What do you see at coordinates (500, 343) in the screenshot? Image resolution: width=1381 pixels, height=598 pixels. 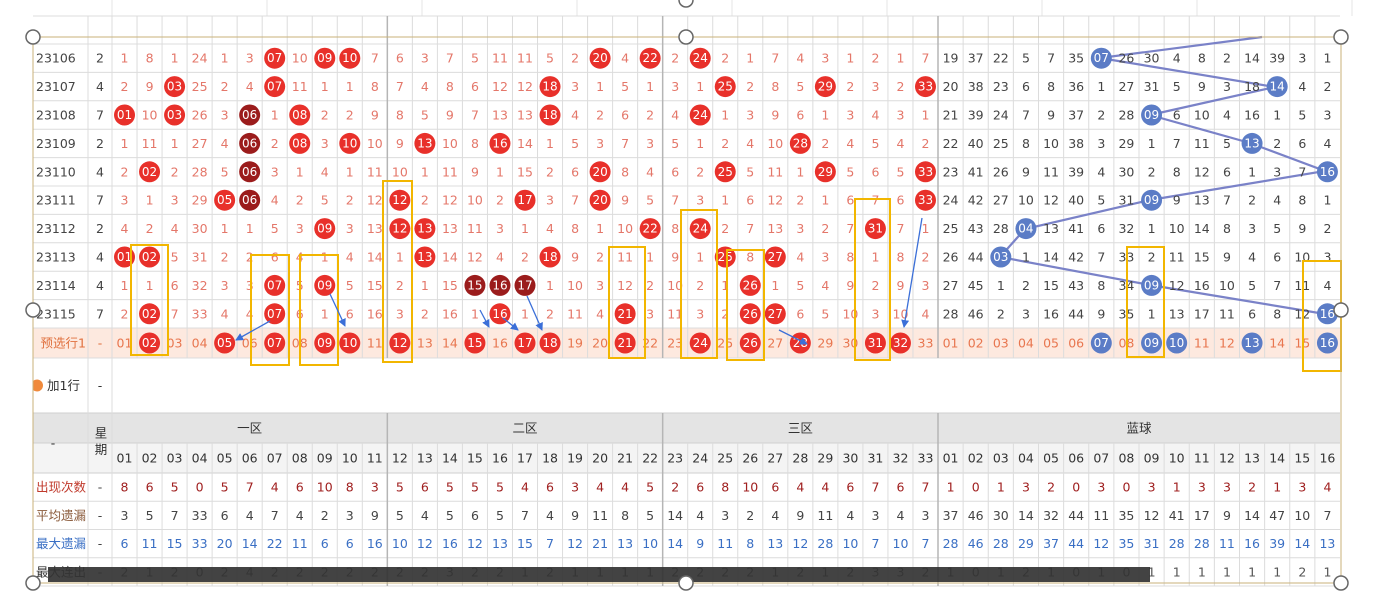 I see `cell-value: 16` at bounding box center [500, 343].